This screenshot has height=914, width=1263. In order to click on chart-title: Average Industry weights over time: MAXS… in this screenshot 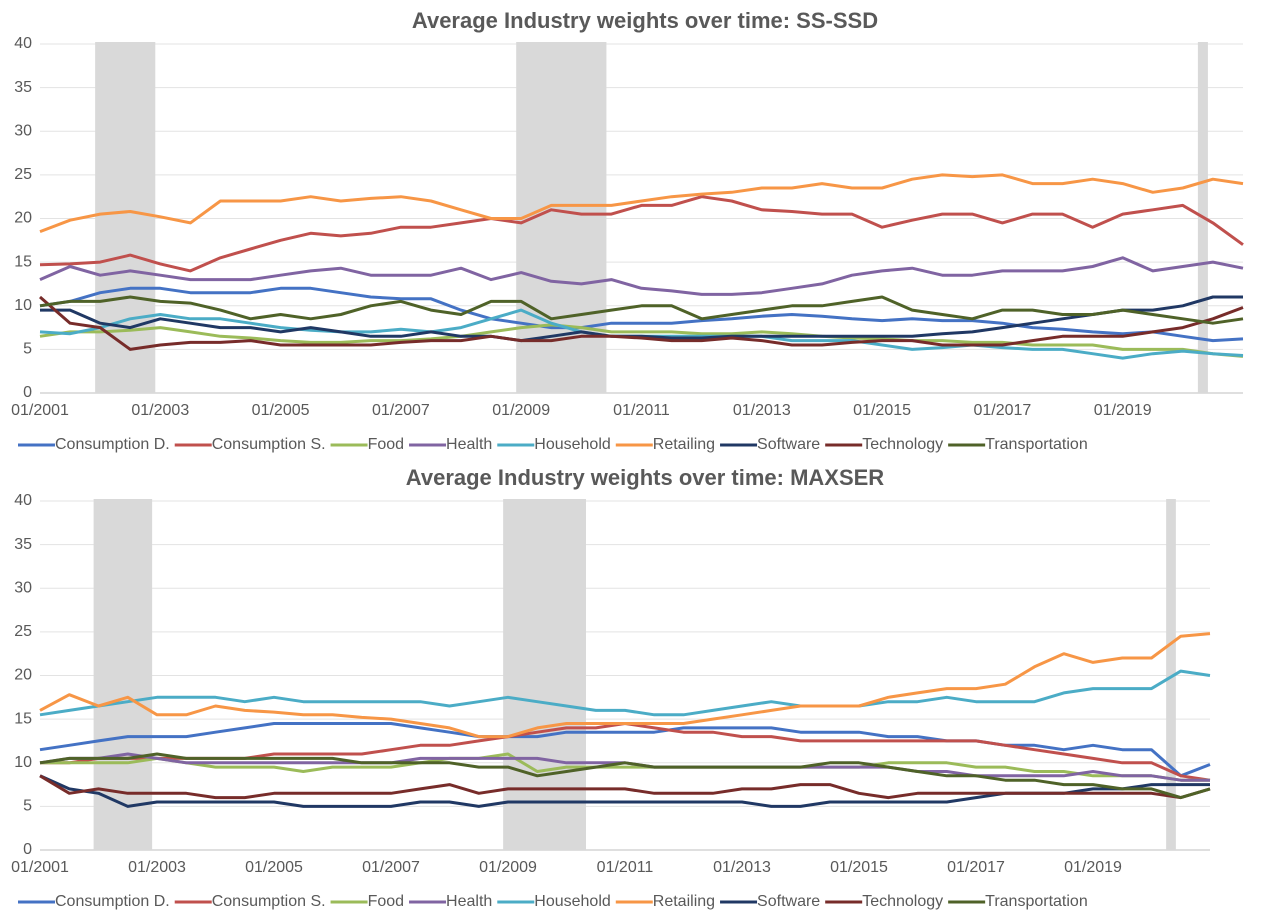, I will do `click(645, 477)`.